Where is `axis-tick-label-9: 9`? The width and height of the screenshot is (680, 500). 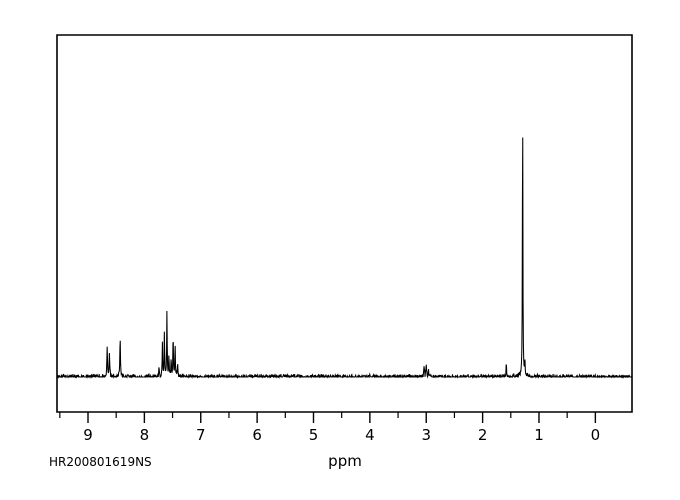 axis-tick-label-9: 9 is located at coordinates (88, 435).